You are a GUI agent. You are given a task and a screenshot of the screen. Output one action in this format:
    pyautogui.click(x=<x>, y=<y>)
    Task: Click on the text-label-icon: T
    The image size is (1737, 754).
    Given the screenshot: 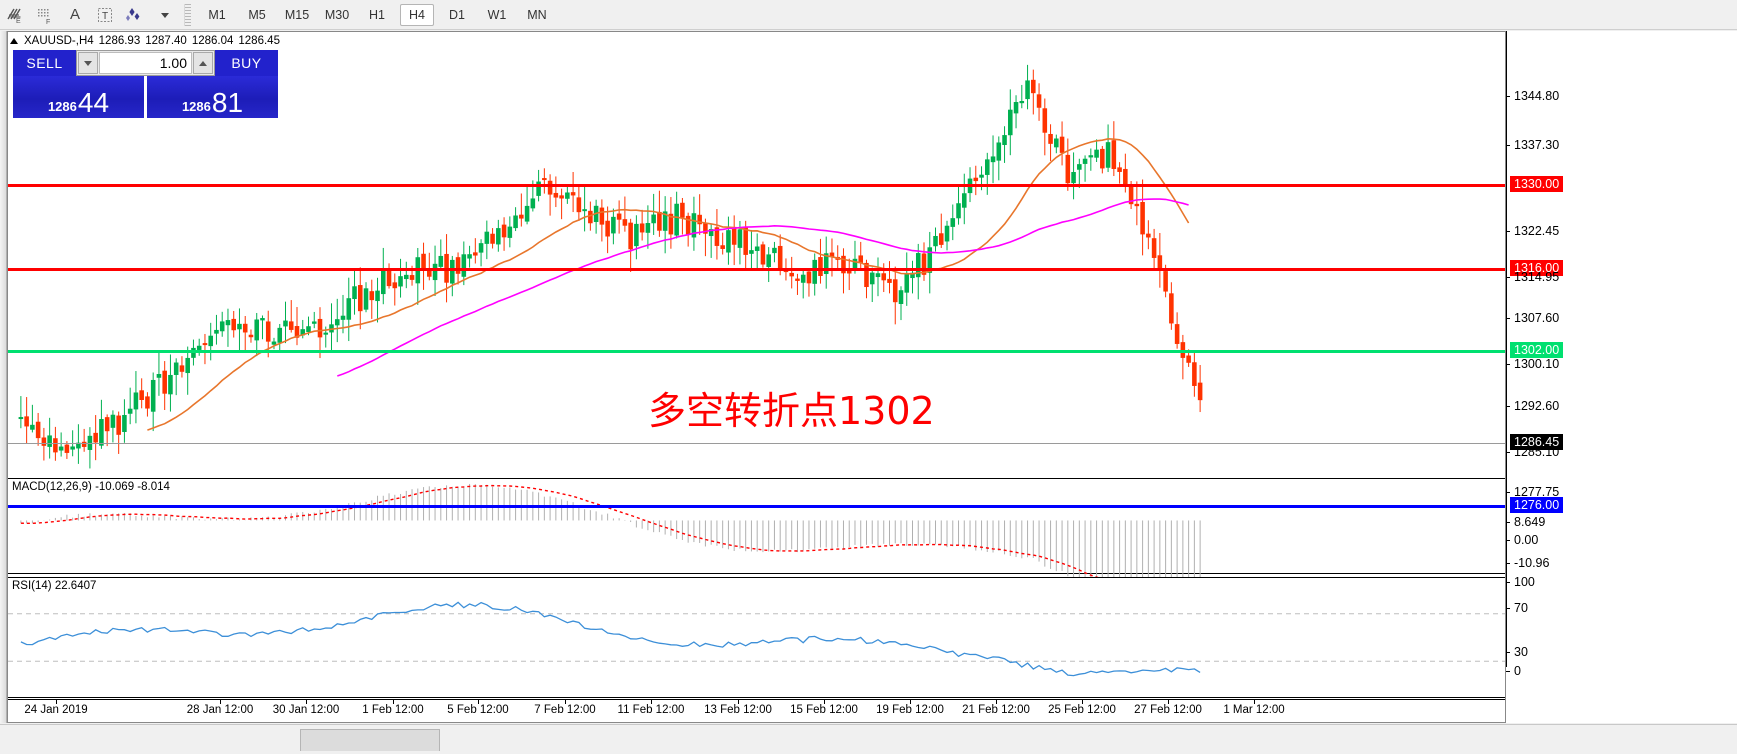 What is the action you would take?
    pyautogui.click(x=105, y=15)
    